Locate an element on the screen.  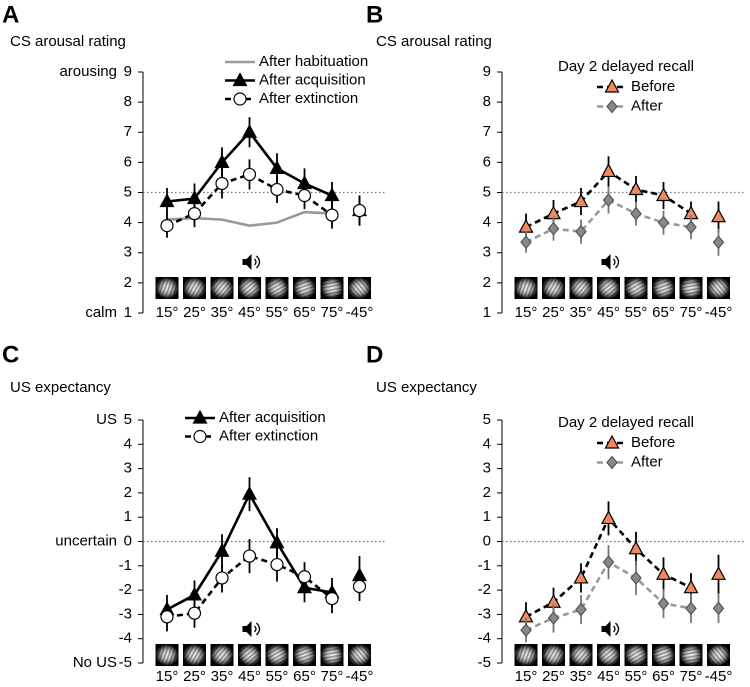
x-tick-label: 45° is located at coordinates (249, 312).